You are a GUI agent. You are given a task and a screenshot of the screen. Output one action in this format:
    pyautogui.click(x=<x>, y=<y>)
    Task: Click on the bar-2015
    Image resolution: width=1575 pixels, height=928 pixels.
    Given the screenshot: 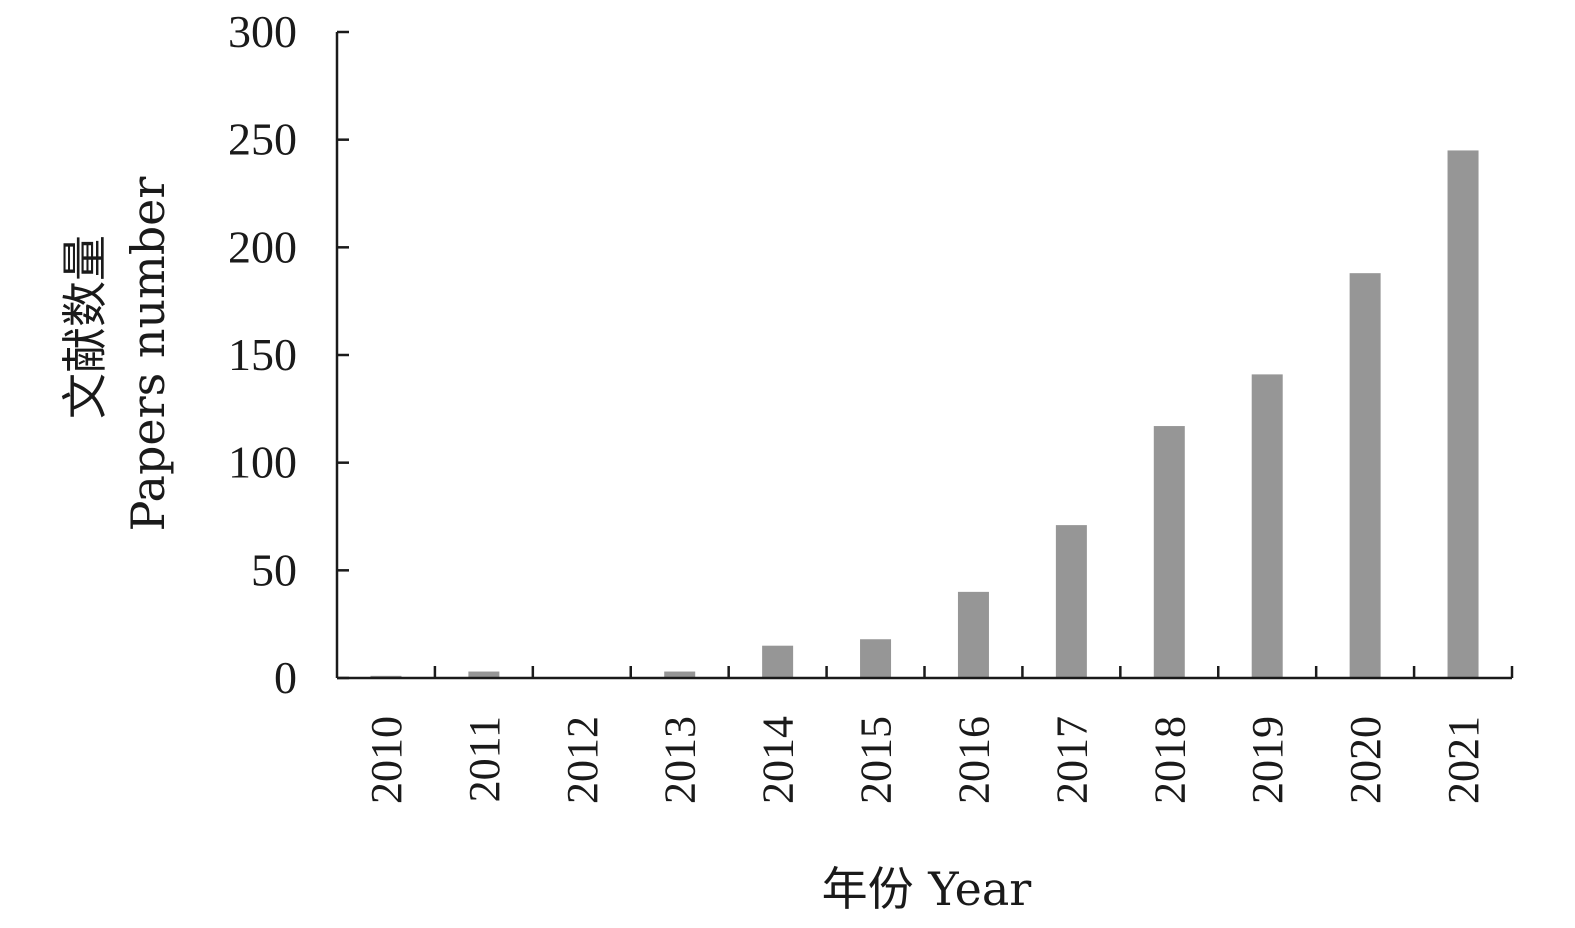 What is the action you would take?
    pyautogui.click(x=876, y=658)
    